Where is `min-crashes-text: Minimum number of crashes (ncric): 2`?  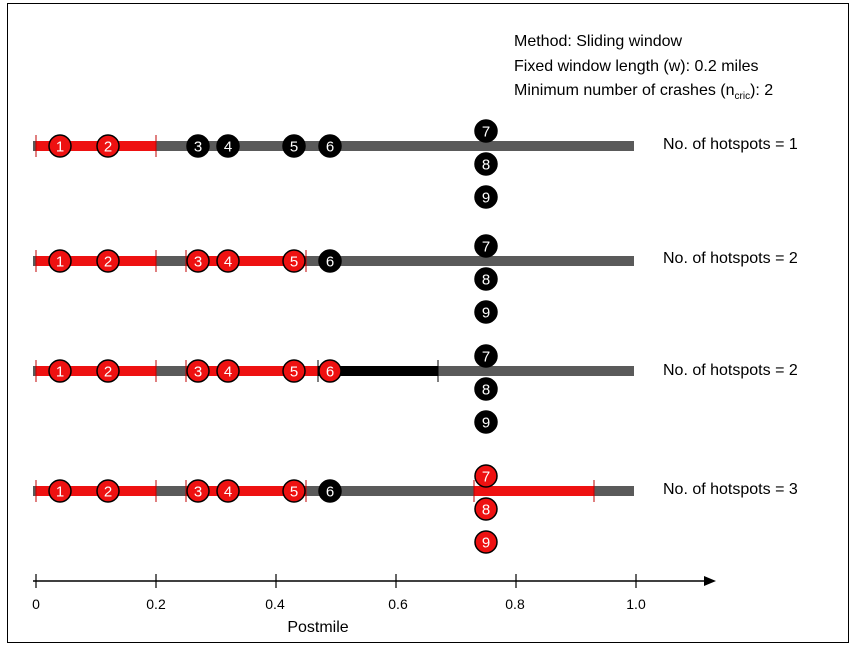
min-crashes-text: Minimum number of crashes (ncric): 2 is located at coordinates (644, 92).